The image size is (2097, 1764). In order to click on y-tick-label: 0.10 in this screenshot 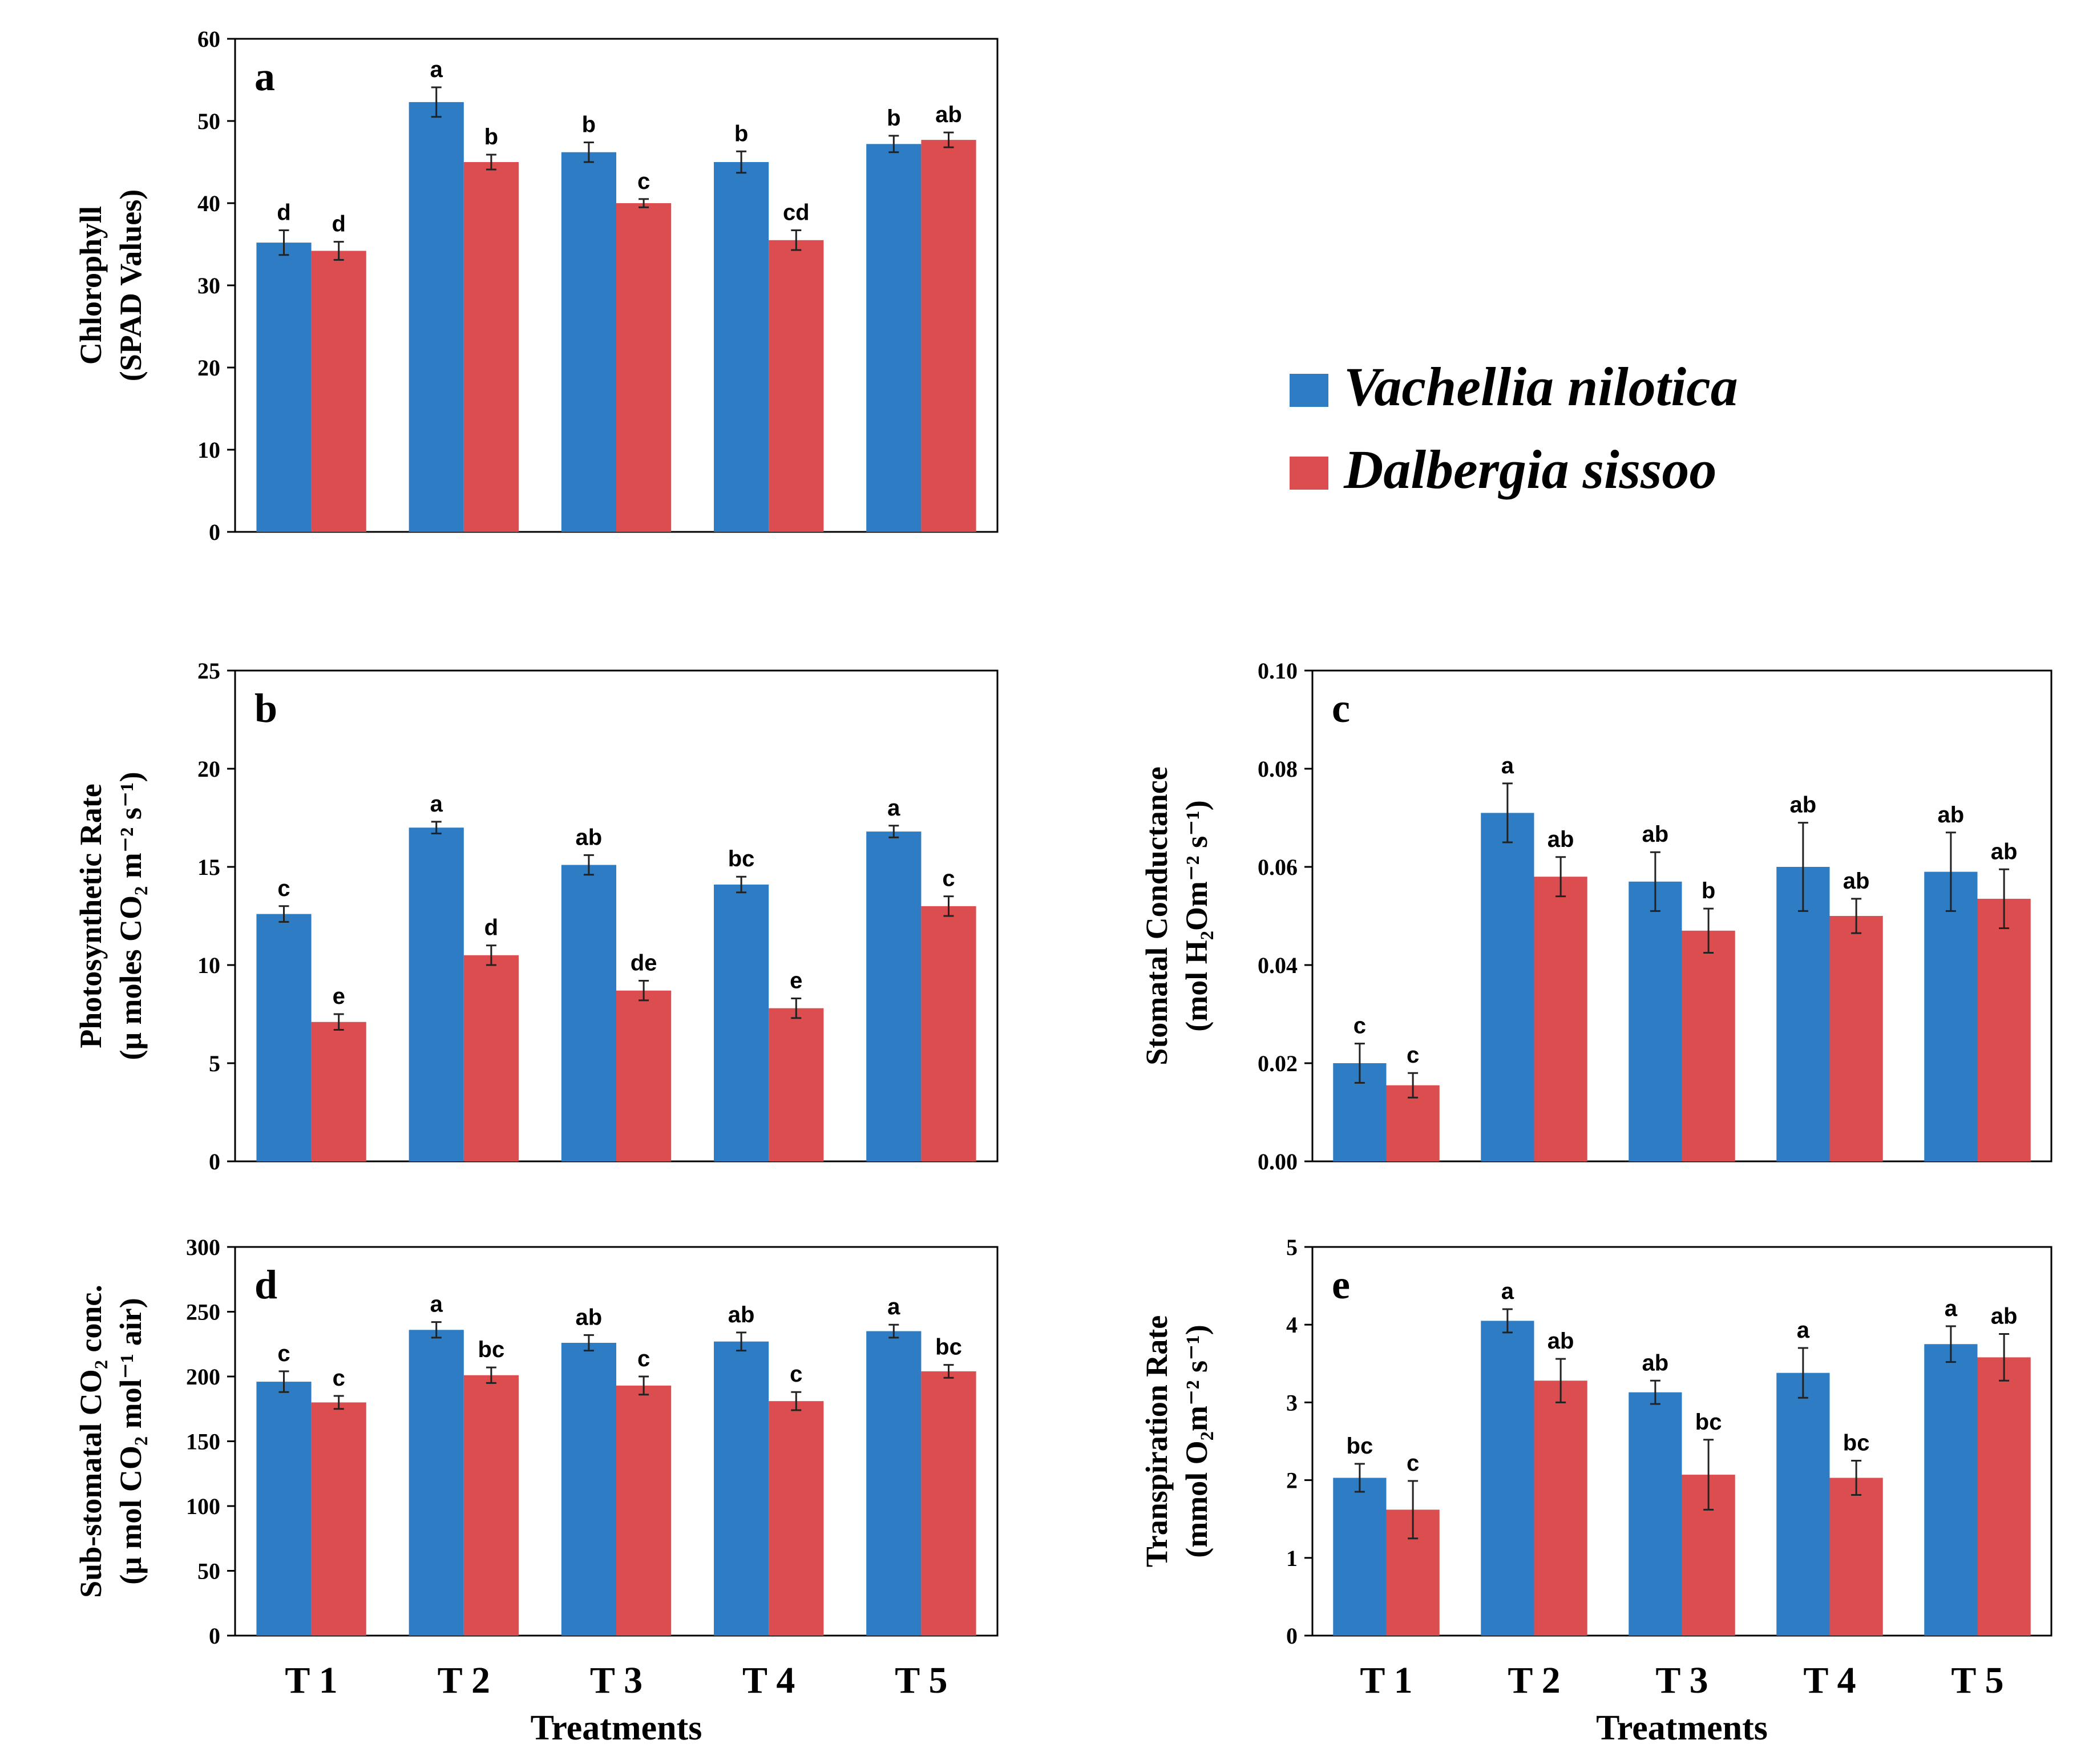, I will do `click(1278, 671)`.